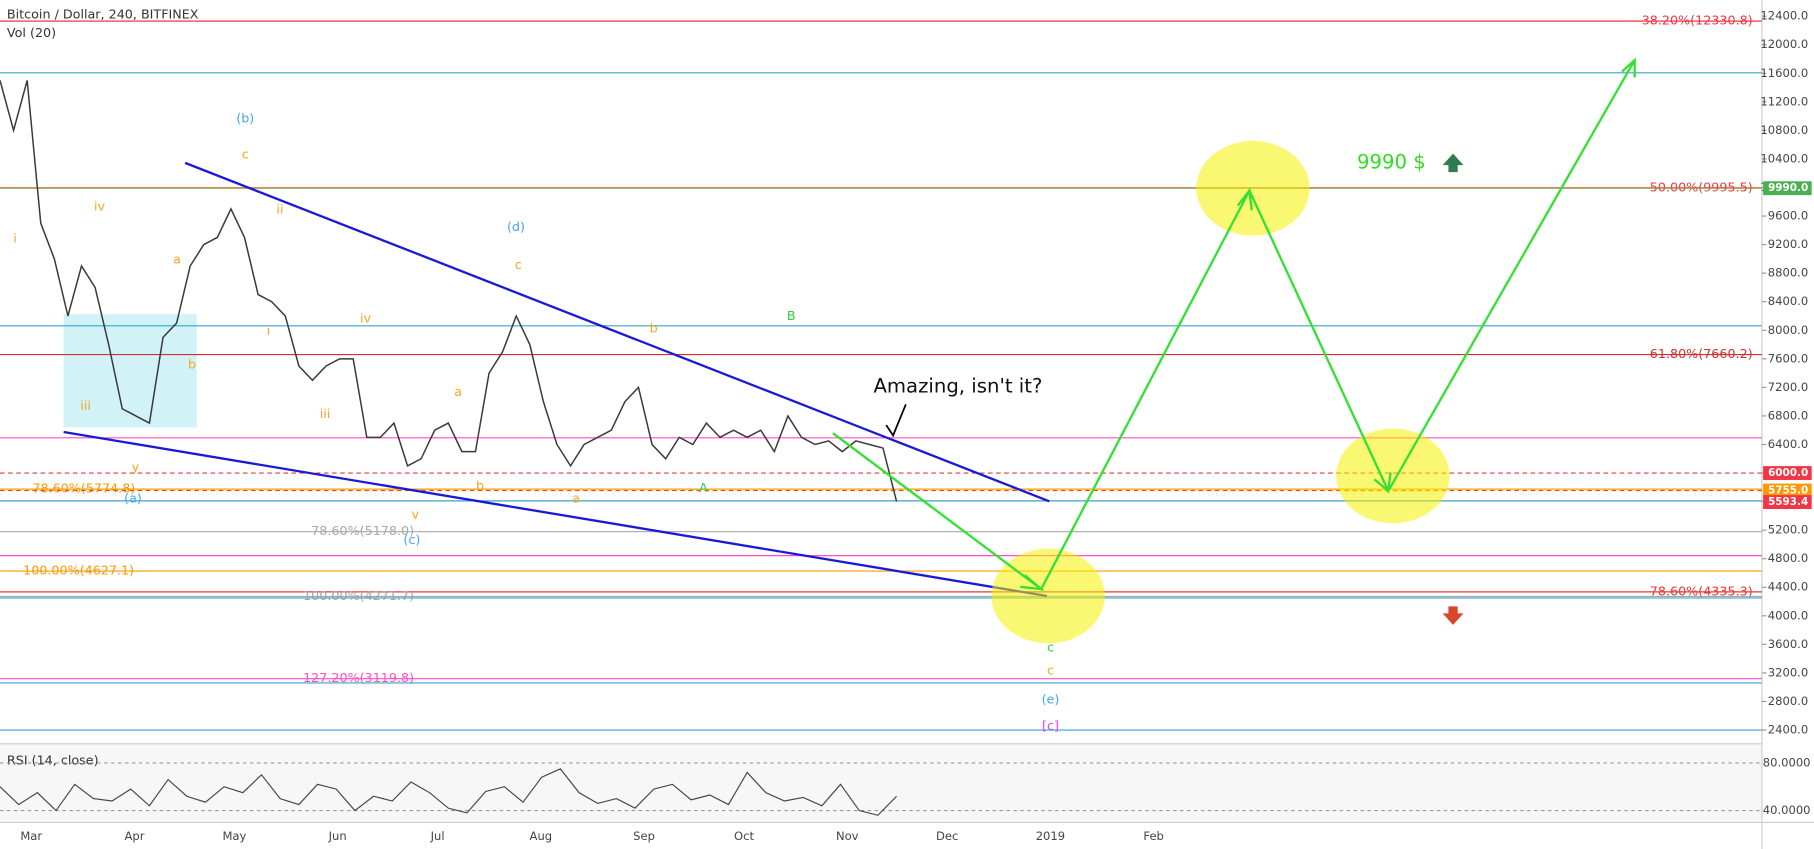 This screenshot has width=1814, height=849. Describe the element at coordinates (358, 677) in the screenshot. I see `level-label: 127.20%(3119.8)` at that location.